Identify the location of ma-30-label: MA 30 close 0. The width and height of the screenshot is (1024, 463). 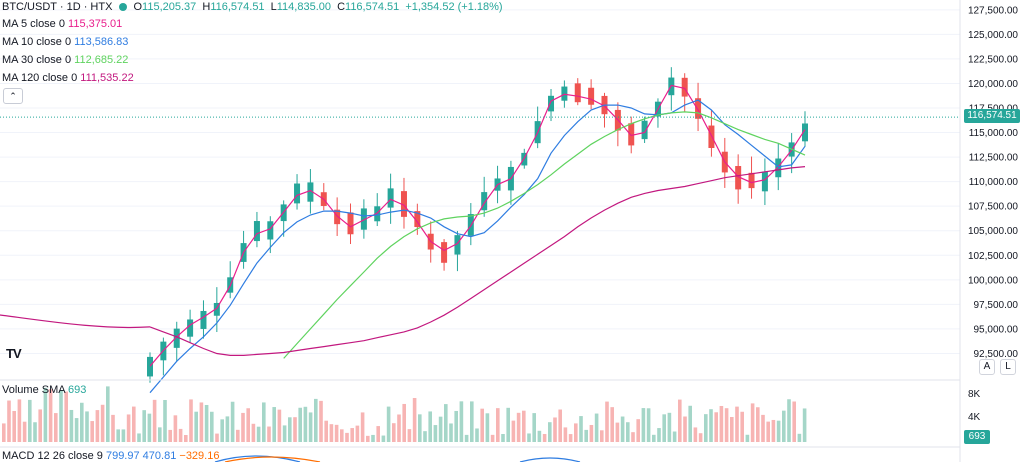
(37, 60).